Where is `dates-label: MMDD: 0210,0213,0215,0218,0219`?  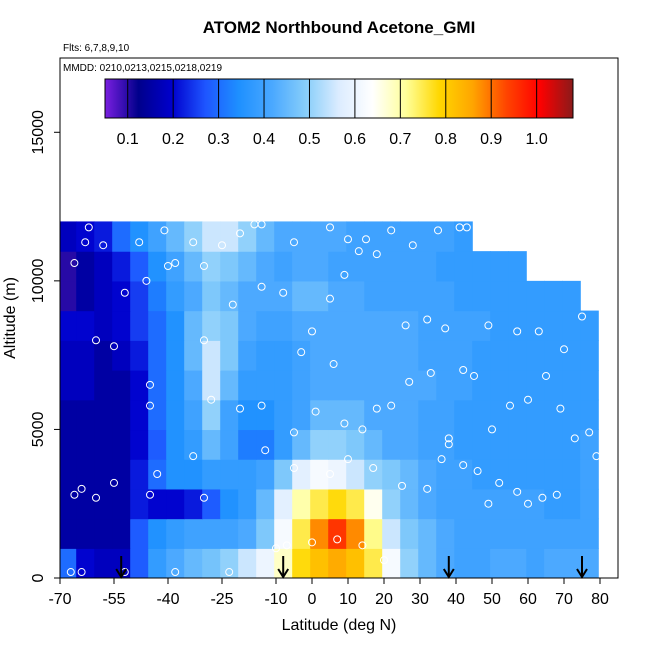 dates-label: MMDD: 0210,0213,0215,0218,0219 is located at coordinates (142, 68).